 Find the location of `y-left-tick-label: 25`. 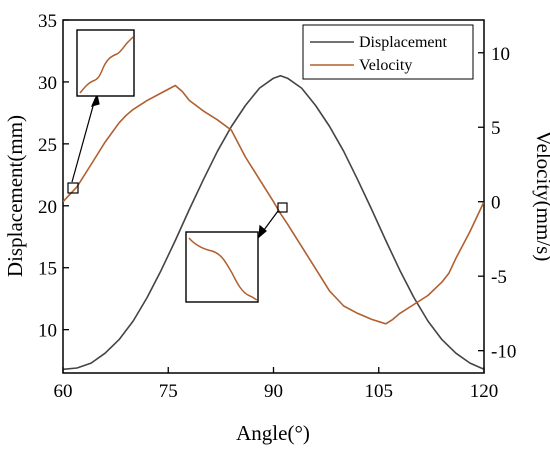

y-left-tick-label: 25 is located at coordinates (47, 145).